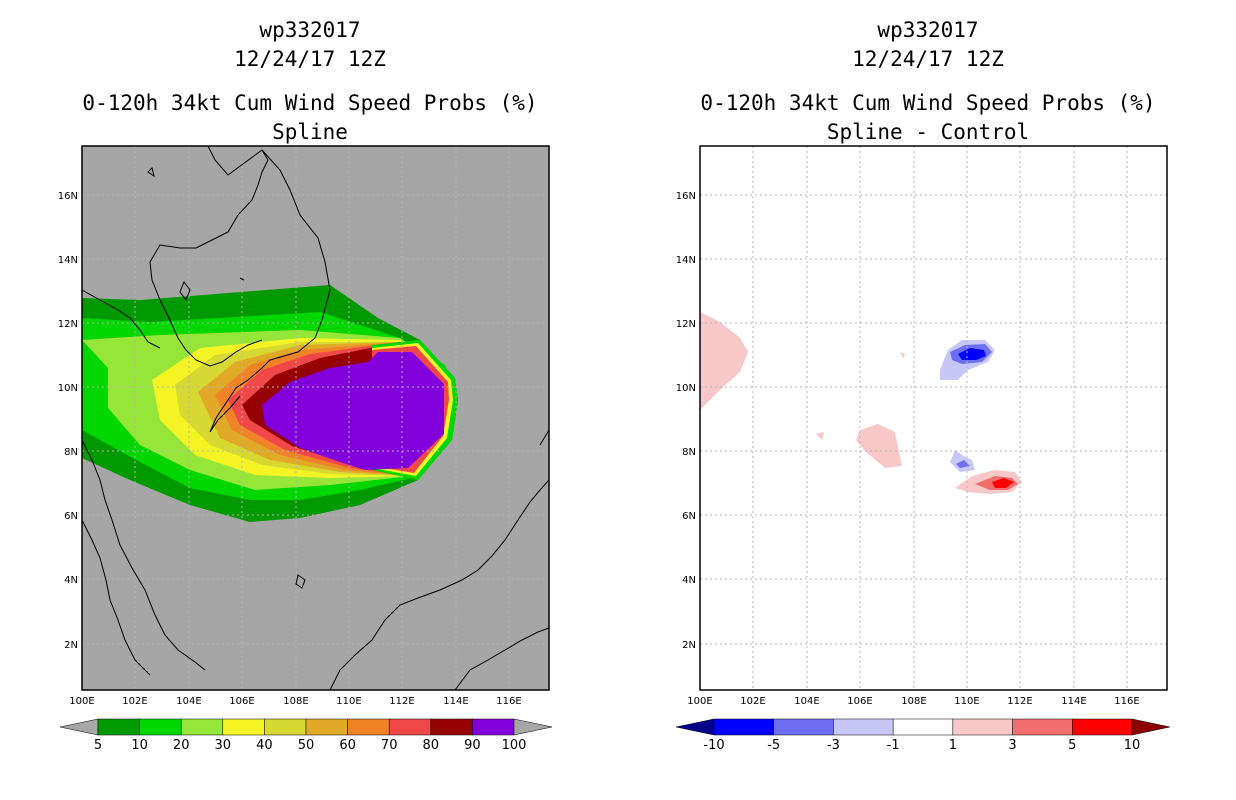 This screenshot has width=1236, height=800. What do you see at coordinates (689, 452) in the screenshot?
I see `right-lat-label: 8N` at bounding box center [689, 452].